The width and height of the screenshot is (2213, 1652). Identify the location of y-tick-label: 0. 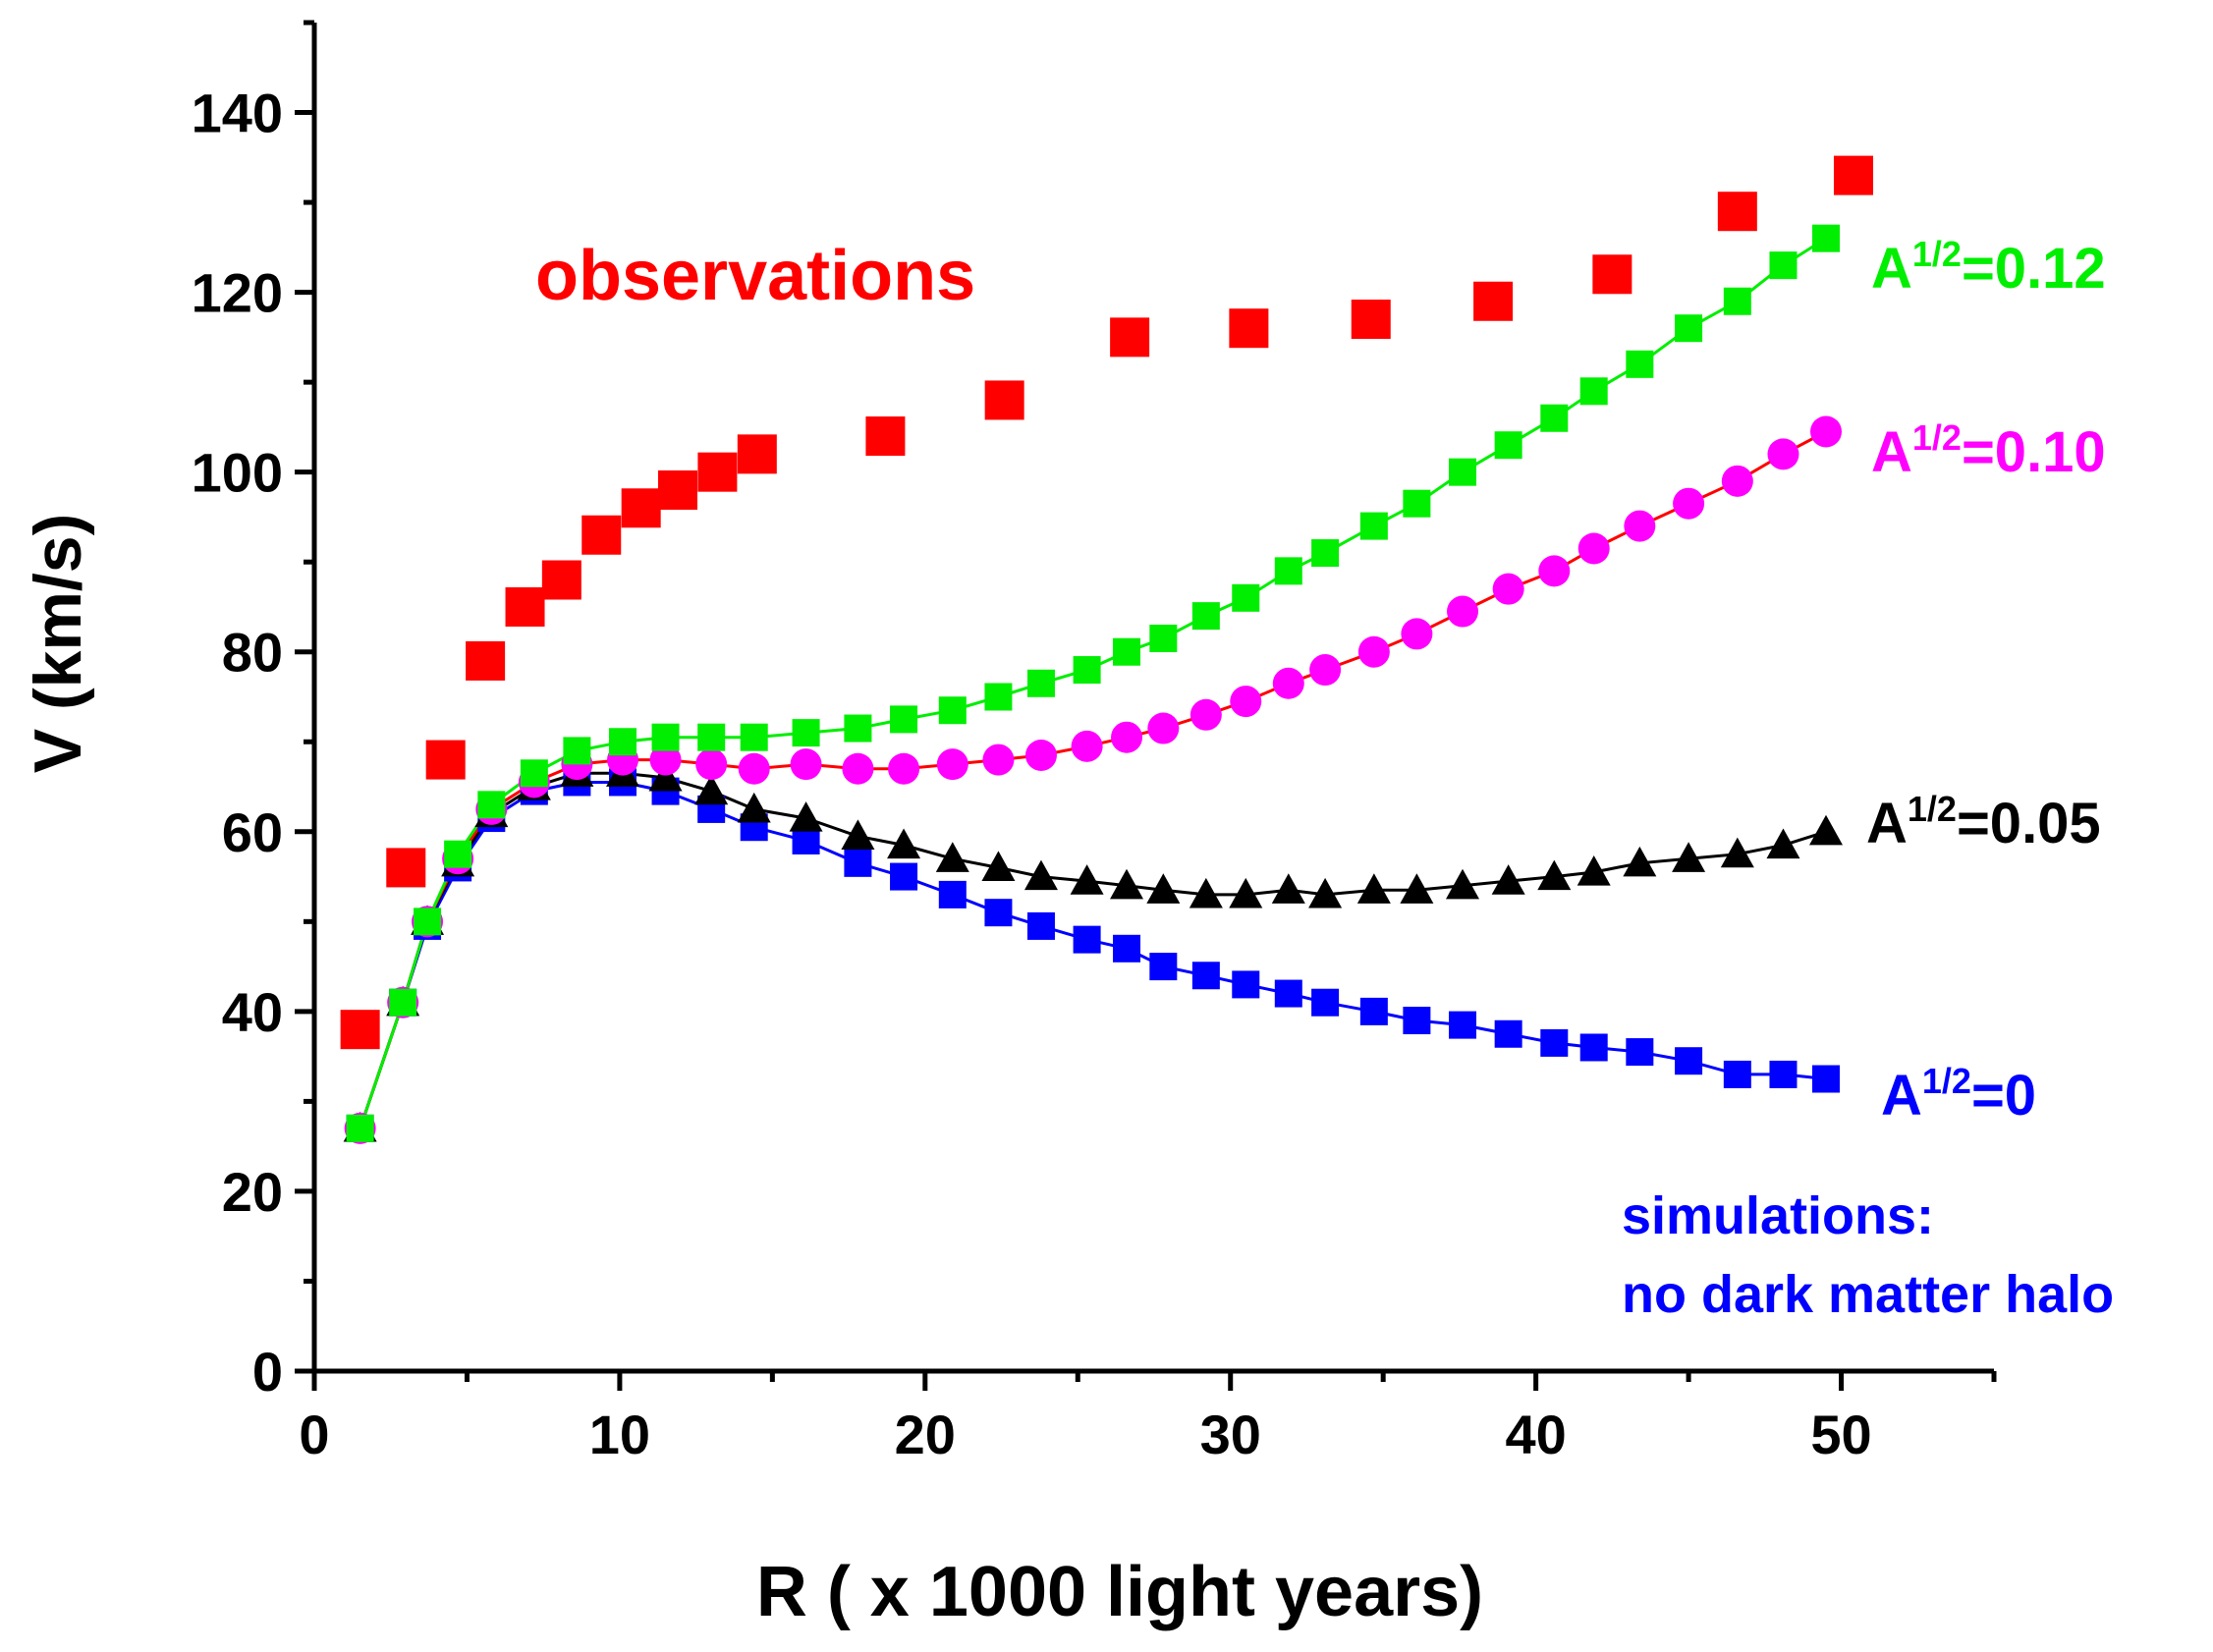
(267, 1372).